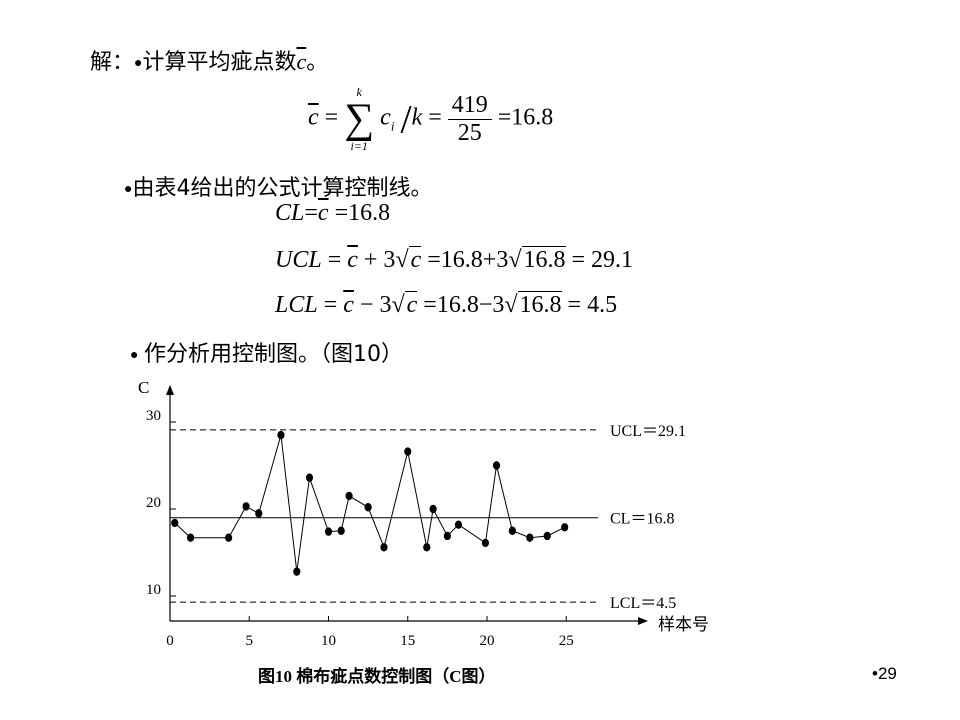 This screenshot has width=960, height=720. I want to click on fraction-numerator: 419, so click(469, 106).